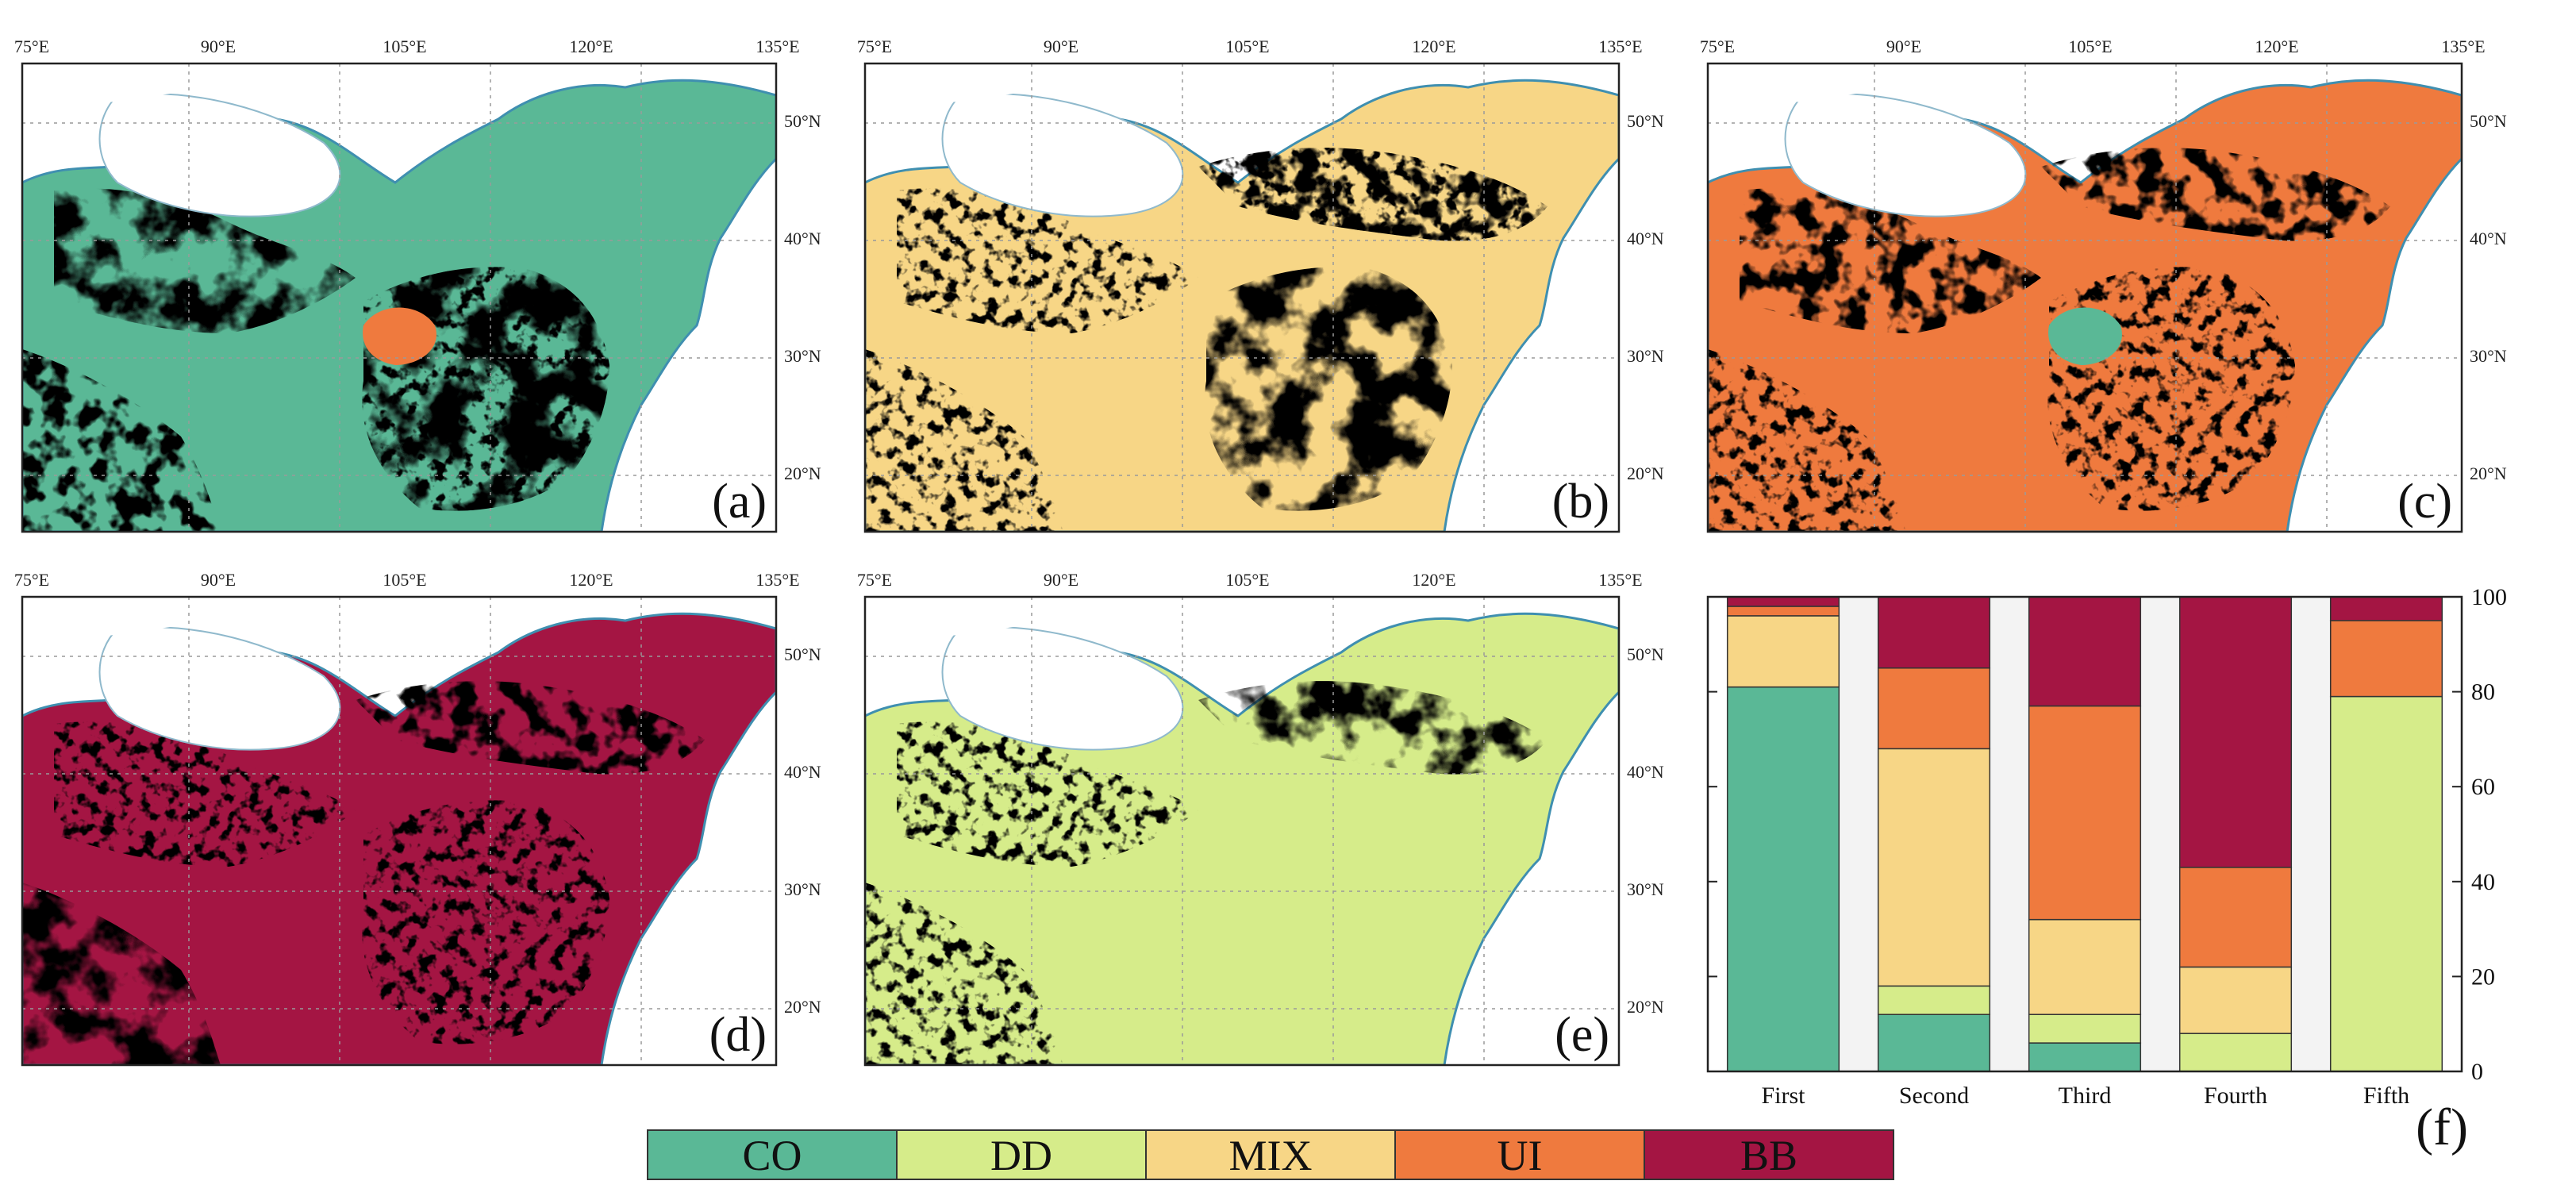  What do you see at coordinates (2477, 1072) in the screenshot?
I see `y-tick-label: 0` at bounding box center [2477, 1072].